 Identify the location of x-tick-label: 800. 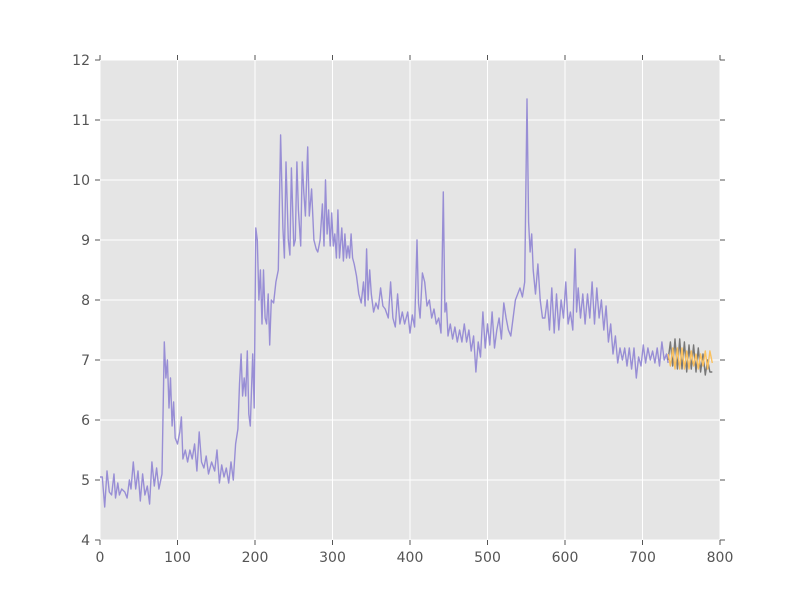
(720, 558).